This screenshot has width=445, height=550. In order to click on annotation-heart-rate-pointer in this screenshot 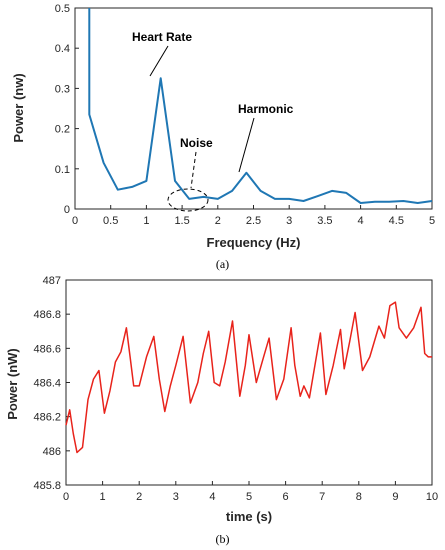, I will do `click(159, 61)`.